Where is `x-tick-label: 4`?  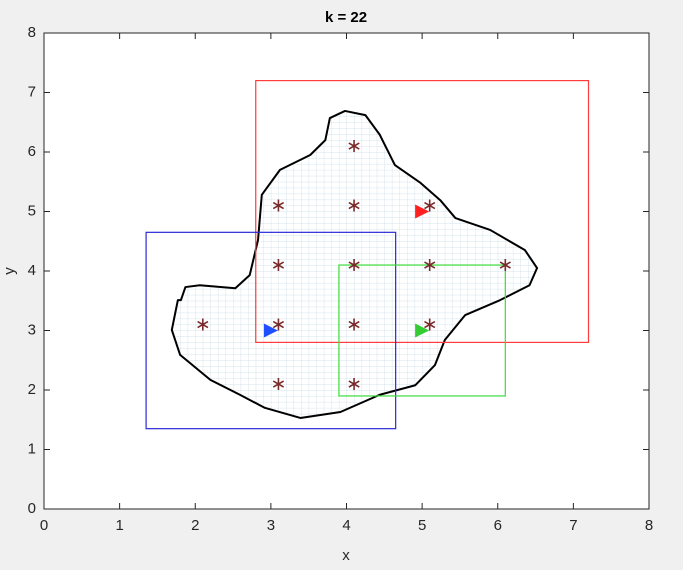
x-tick-label: 4 is located at coordinates (346, 525).